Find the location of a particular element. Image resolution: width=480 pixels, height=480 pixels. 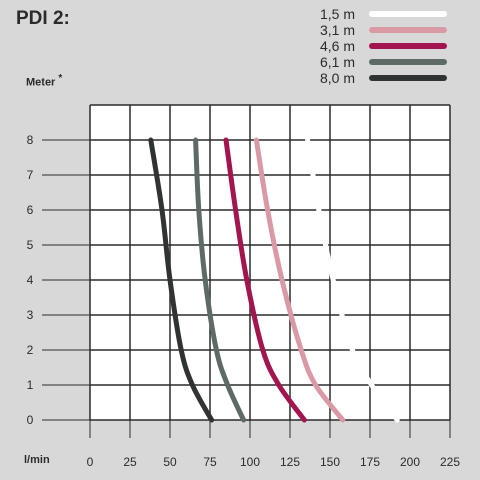

legend-label-4: 6,1 m is located at coordinates (337, 62).